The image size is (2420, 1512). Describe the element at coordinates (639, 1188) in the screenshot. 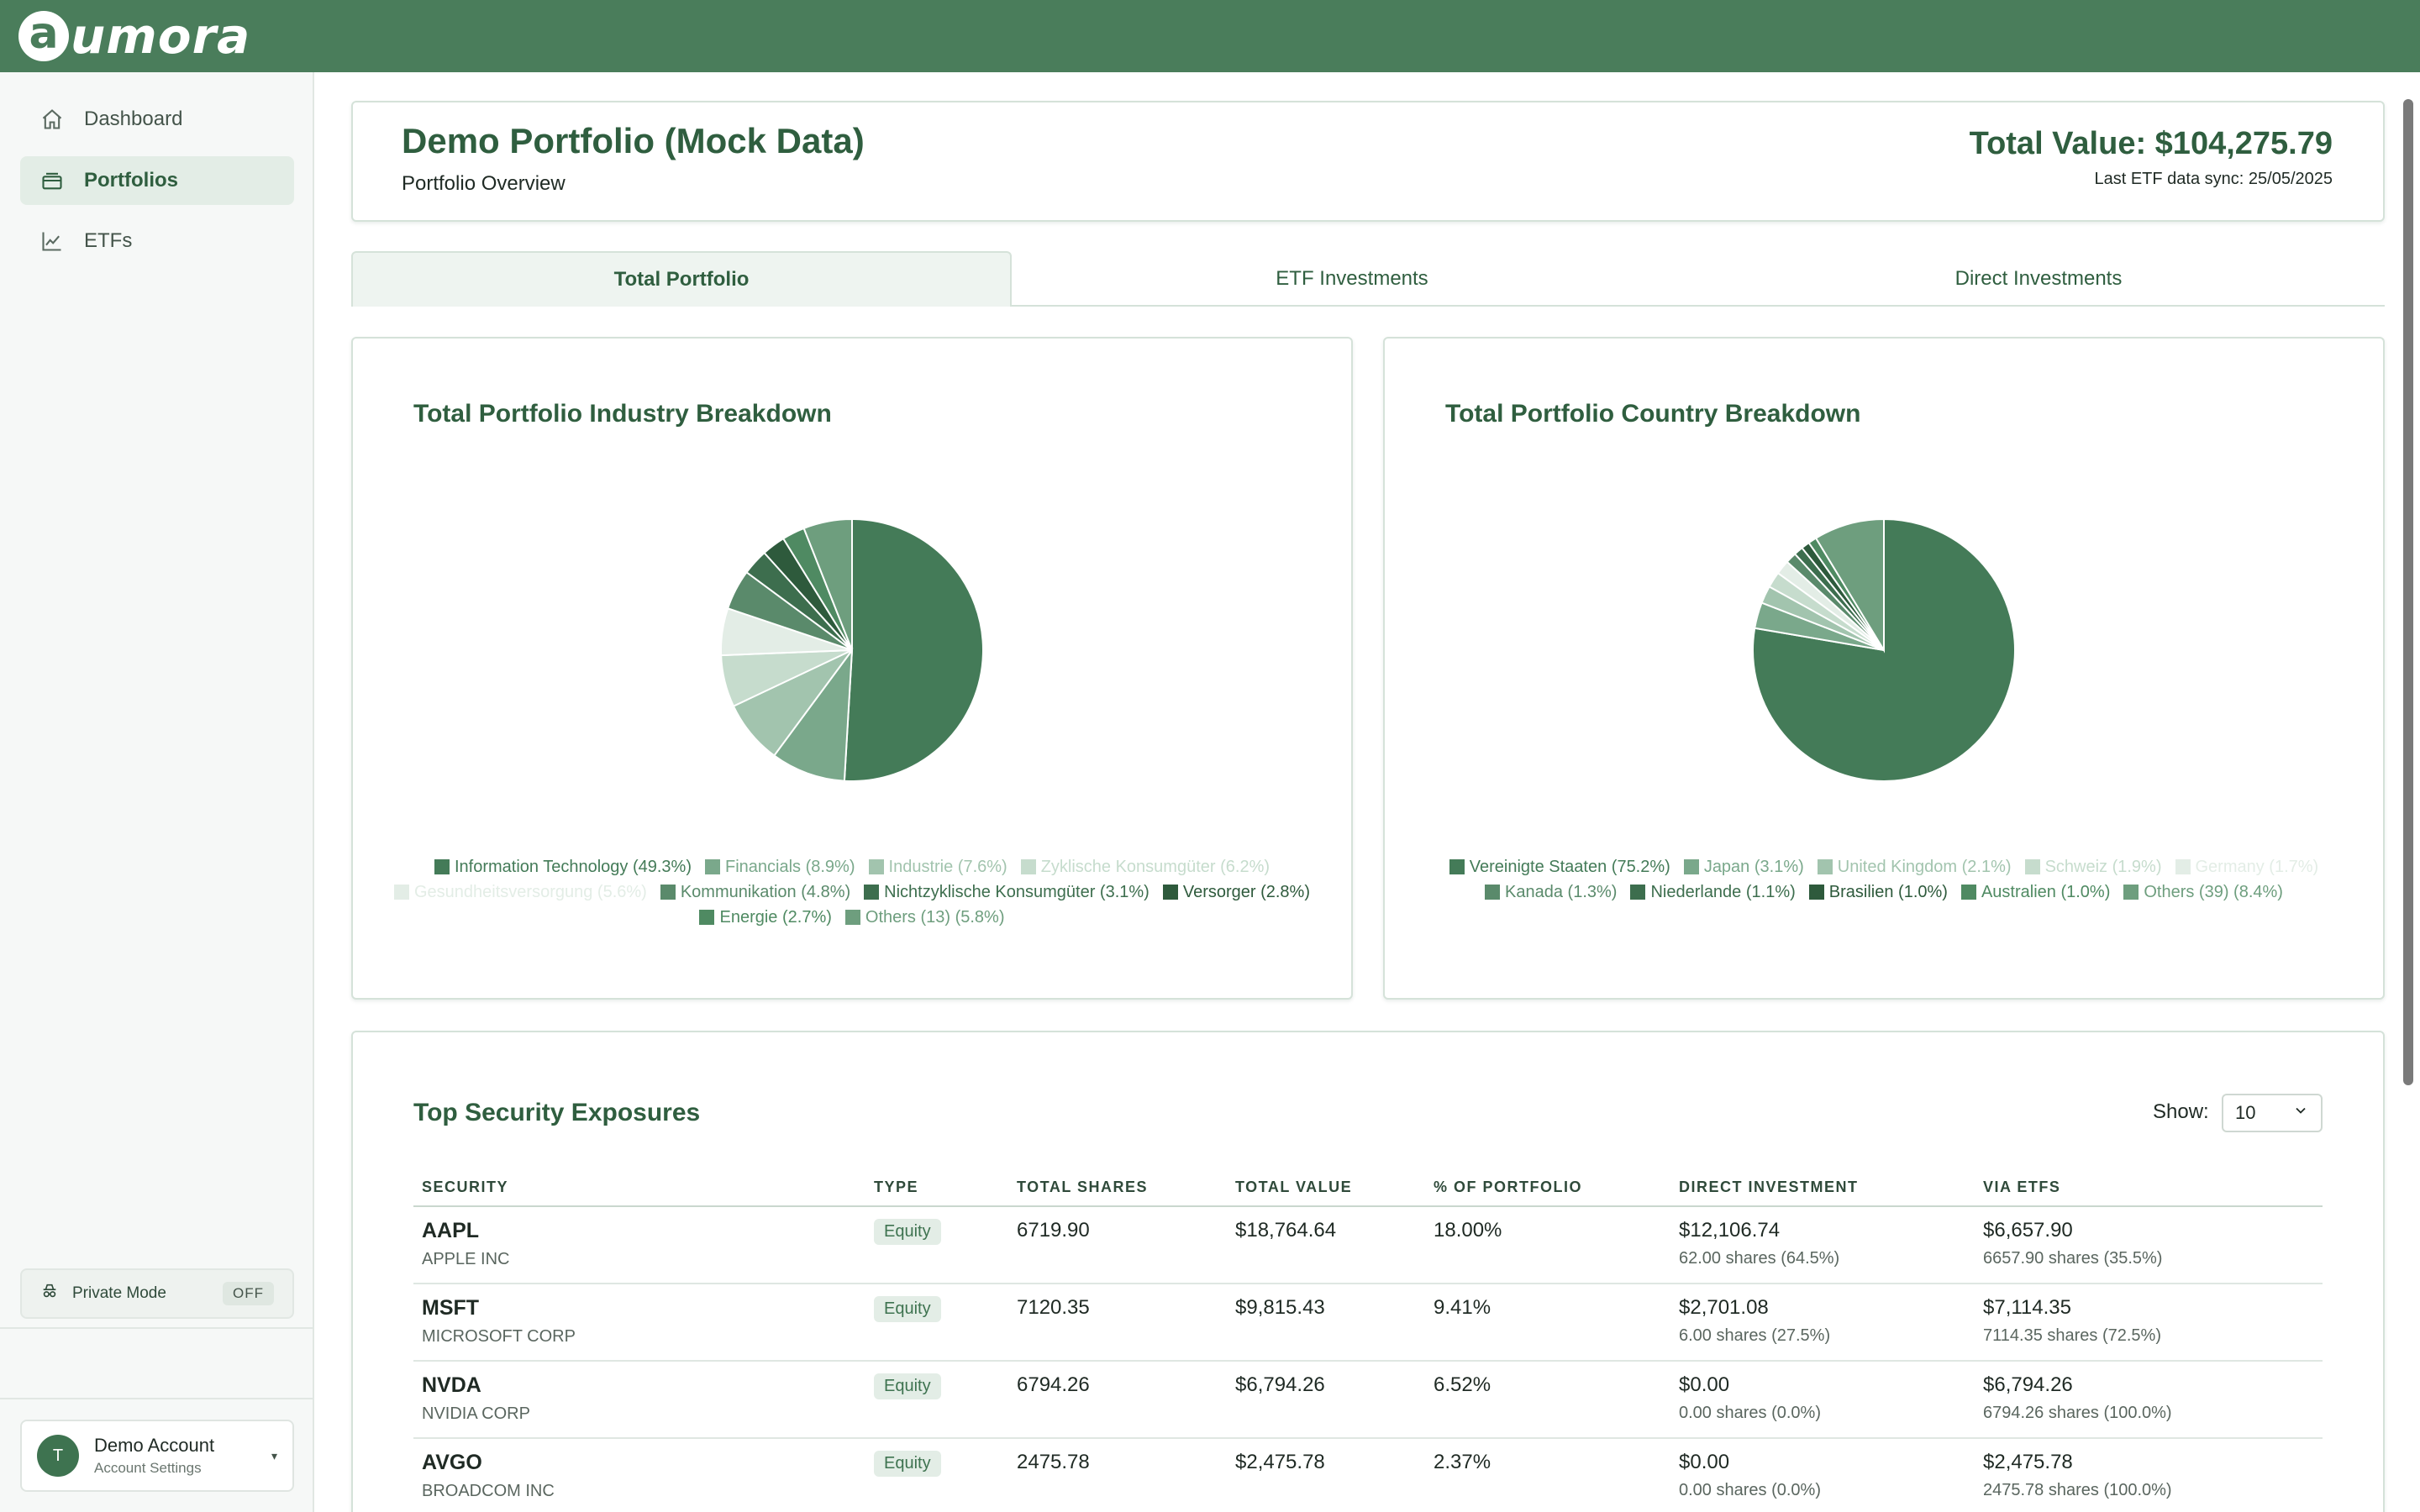

I see `column-header-security: SECURITY` at that location.